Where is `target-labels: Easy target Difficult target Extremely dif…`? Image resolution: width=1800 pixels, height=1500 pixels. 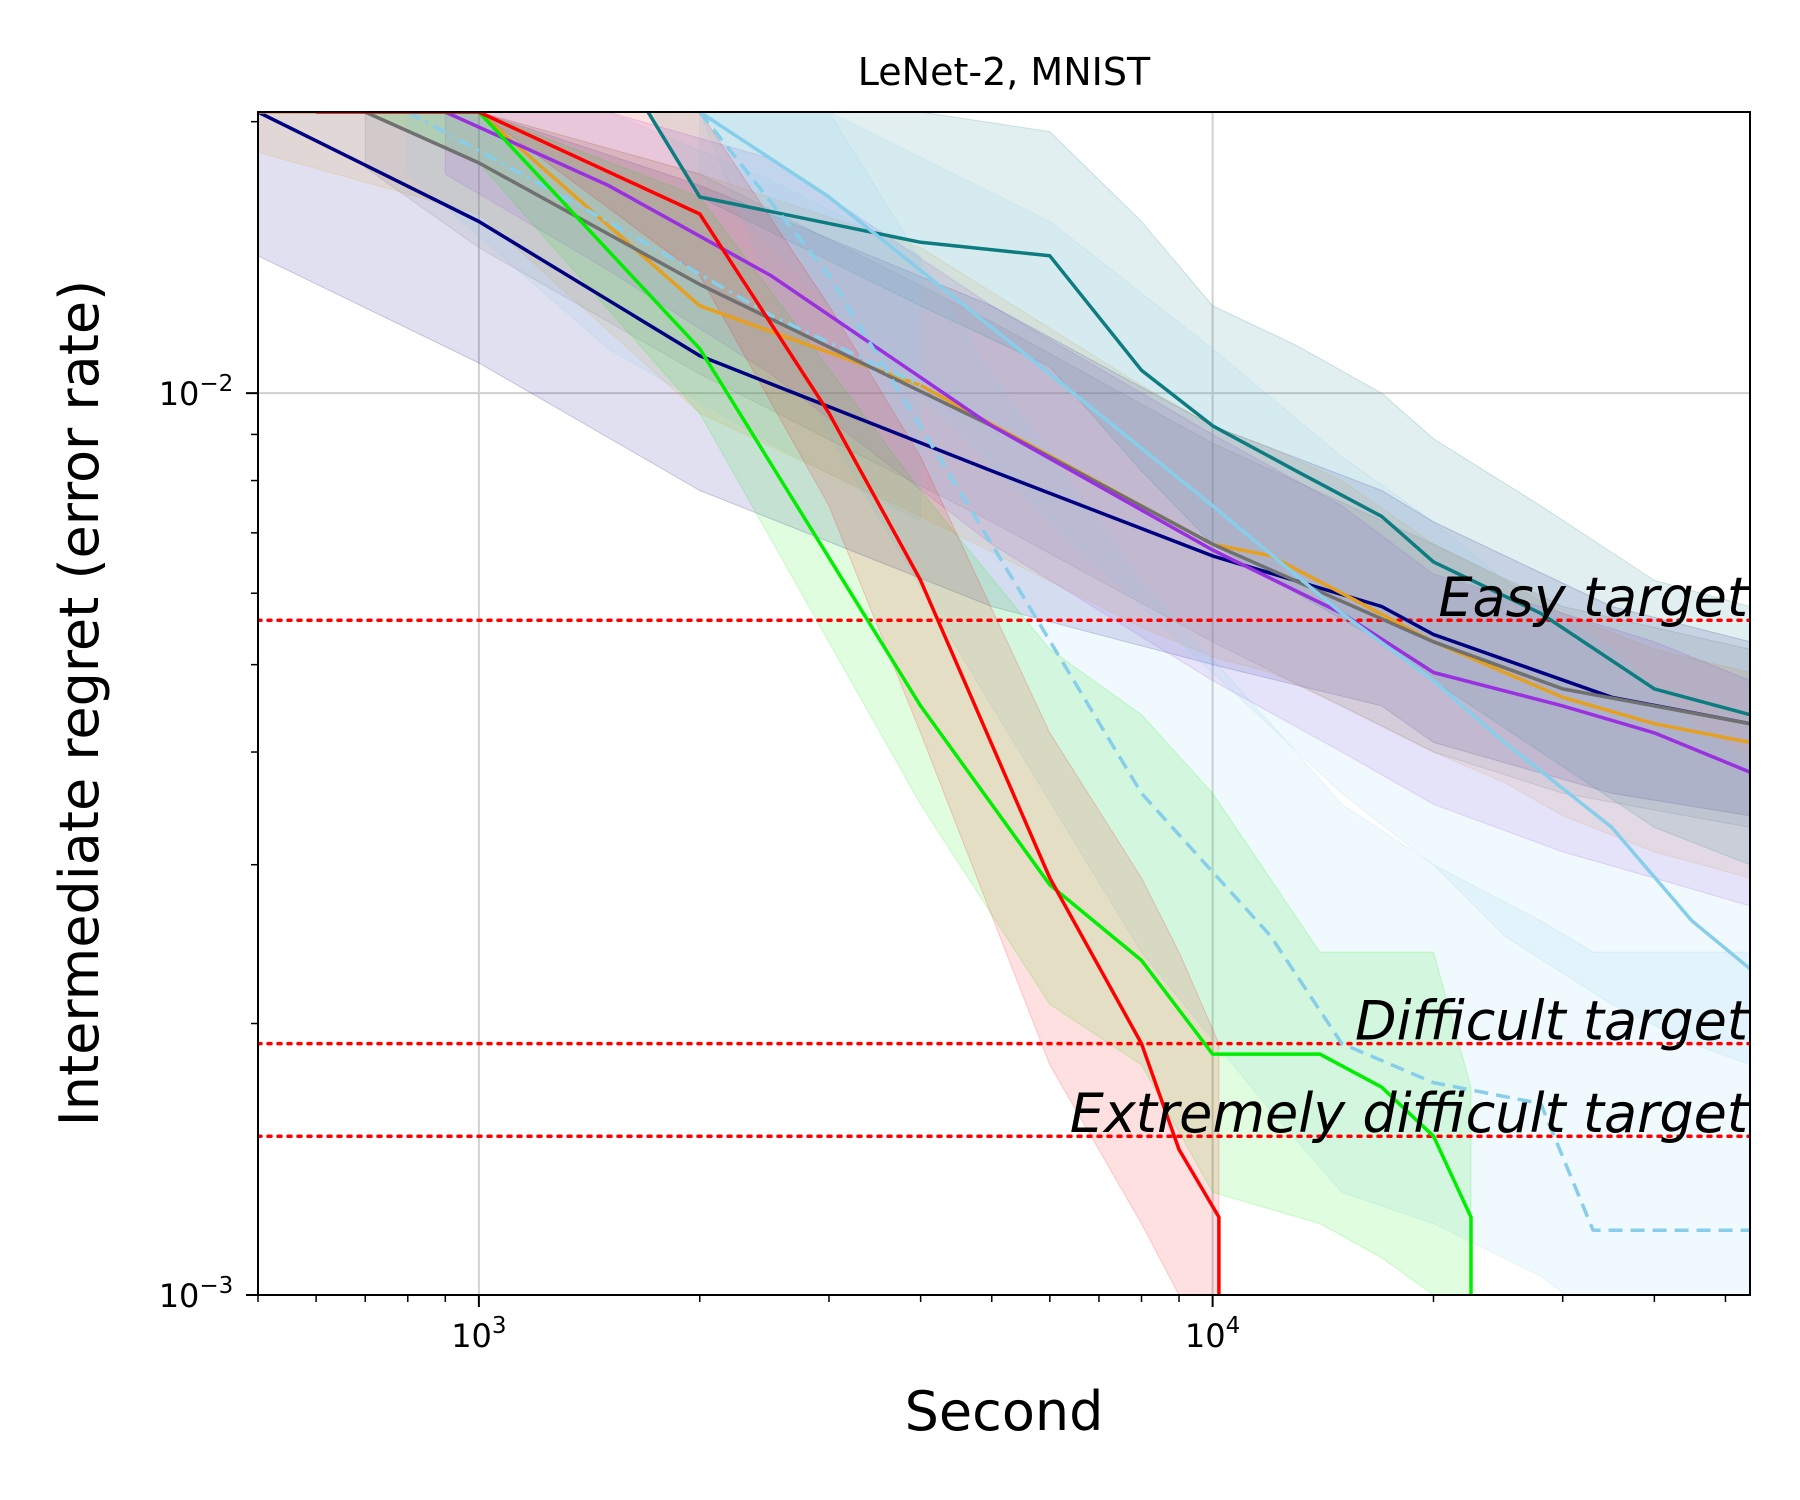
target-labels: Easy target Difficult target Extremely dif… is located at coordinates (1410, 855).